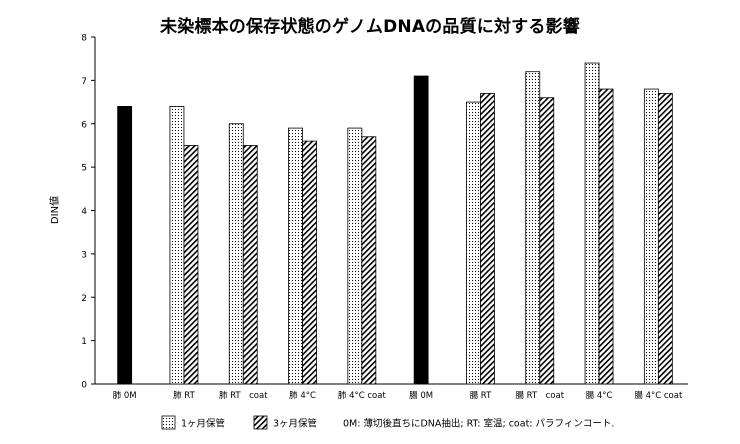 The width and height of the screenshot is (740, 444). I want to click on x-category-label: 腸 RT coat, so click(539, 396).